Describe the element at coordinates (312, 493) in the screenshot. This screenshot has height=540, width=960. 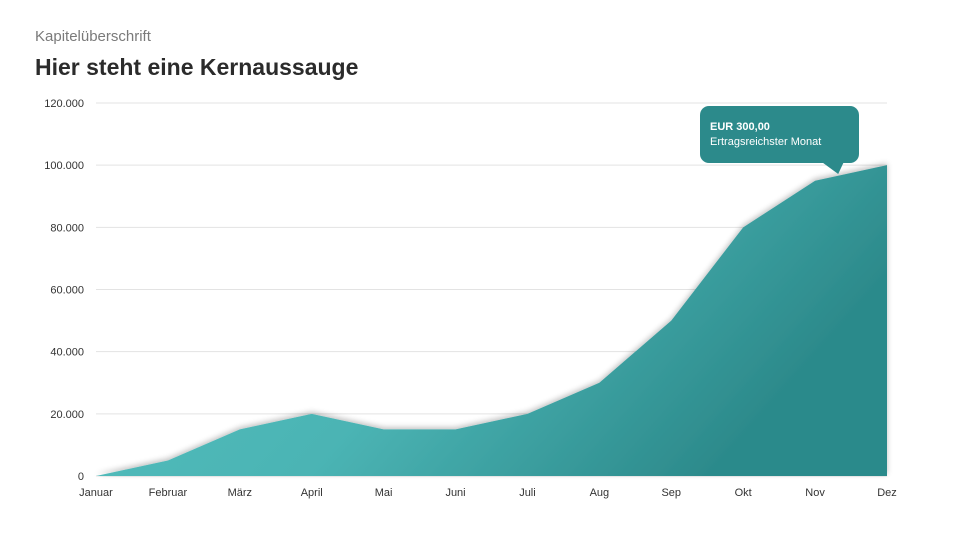
I see `x-tick-label: April` at that location.